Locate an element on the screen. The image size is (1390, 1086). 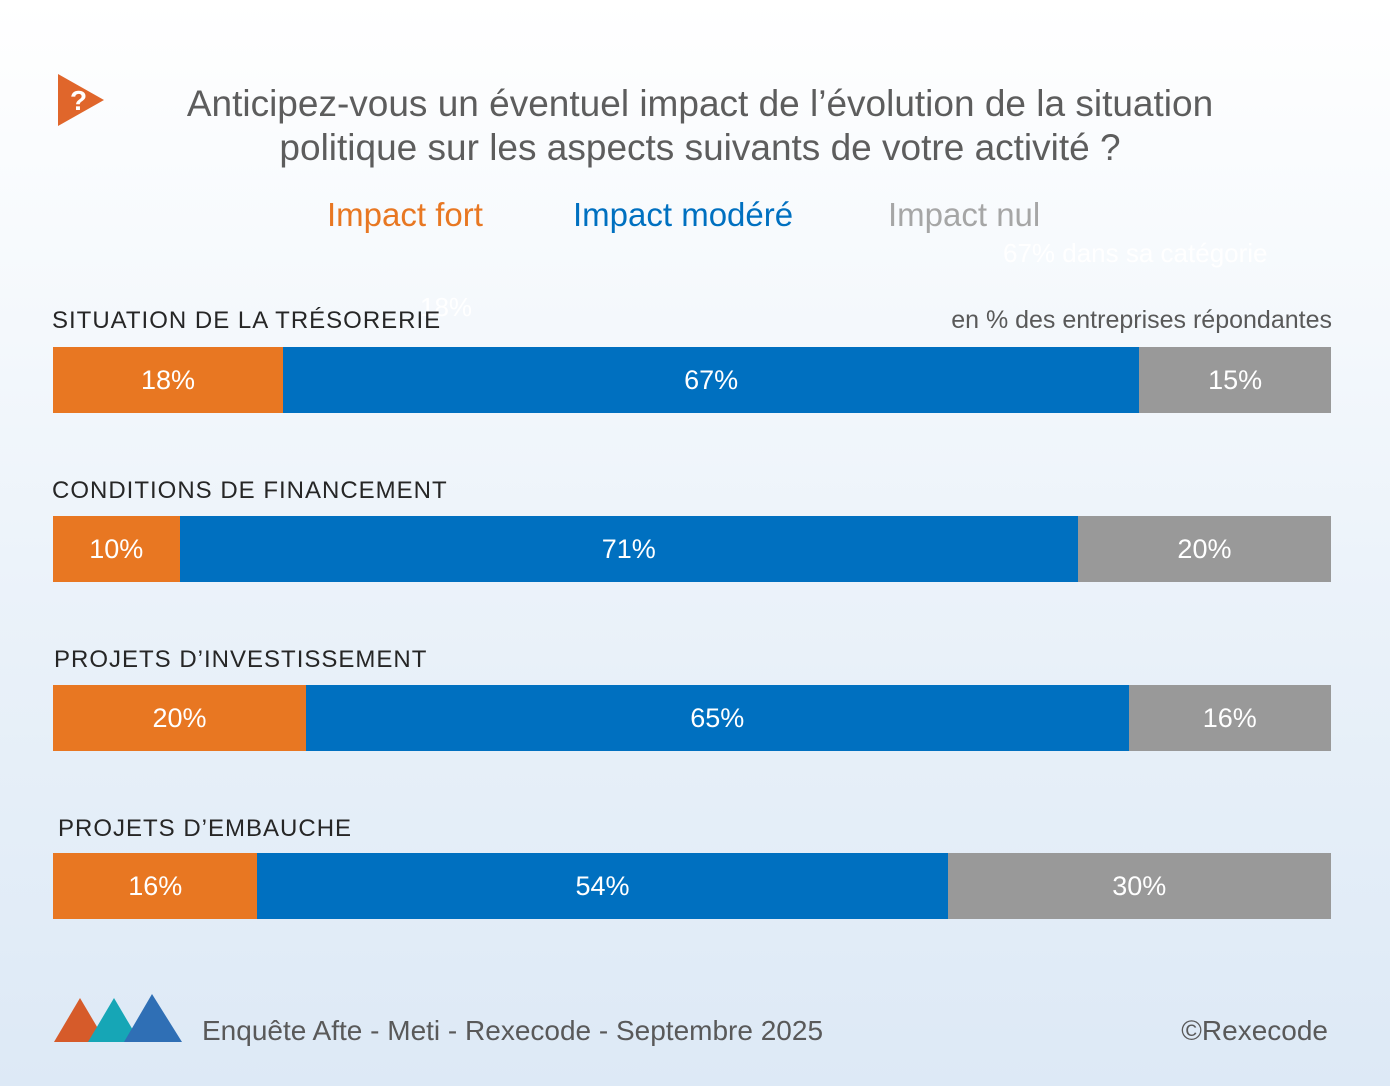
bar-value-label: 18% is located at coordinates (168, 379).